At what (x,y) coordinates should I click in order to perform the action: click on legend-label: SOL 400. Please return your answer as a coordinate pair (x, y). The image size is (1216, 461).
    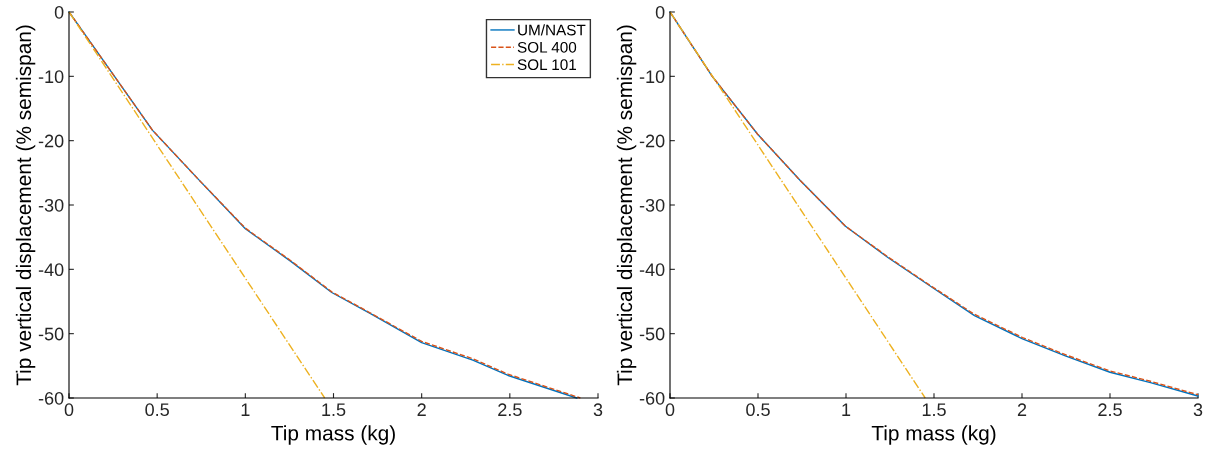
    Looking at the image, I should click on (547, 47).